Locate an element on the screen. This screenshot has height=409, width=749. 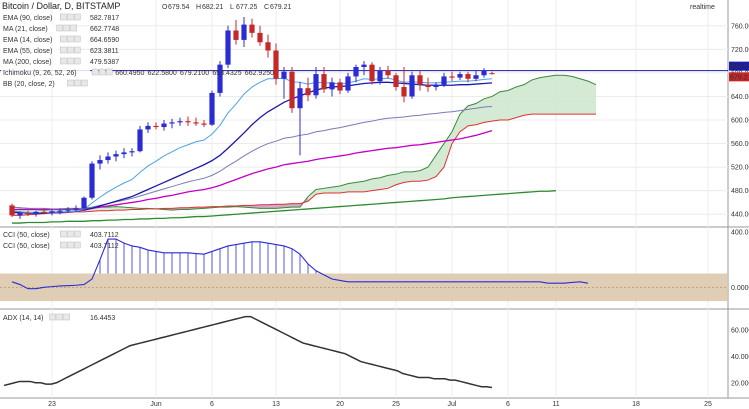
legend-value: 622.5800 is located at coordinates (162, 73).